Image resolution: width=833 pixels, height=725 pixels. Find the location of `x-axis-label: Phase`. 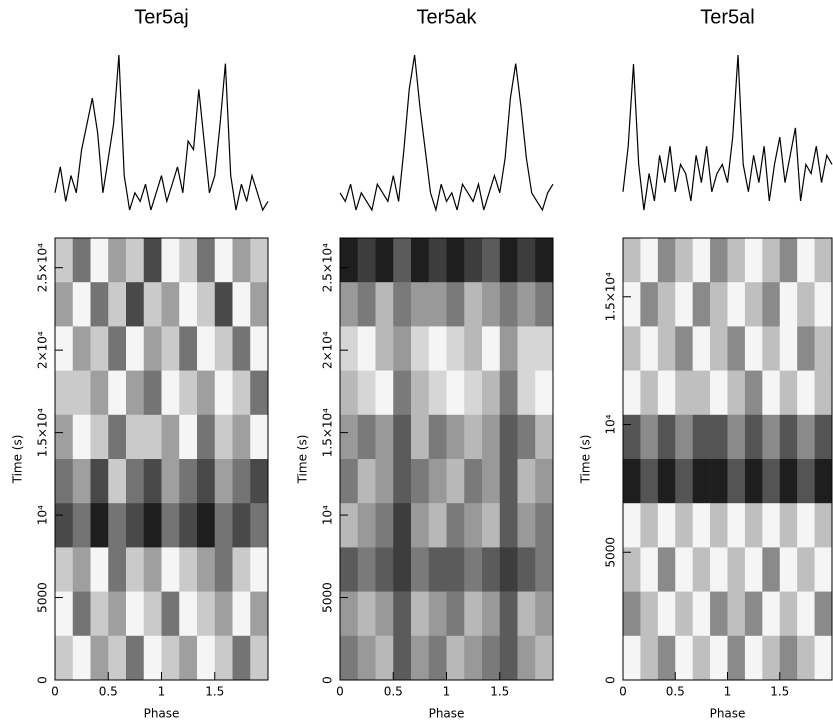

x-axis-label: Phase is located at coordinates (447, 714).